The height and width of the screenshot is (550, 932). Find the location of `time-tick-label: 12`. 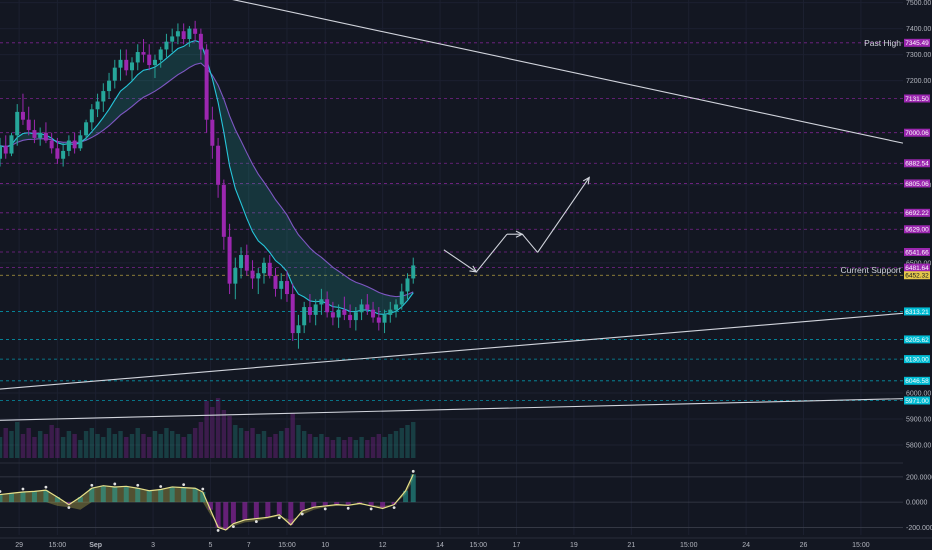

time-tick-label: 12 is located at coordinates (383, 545).